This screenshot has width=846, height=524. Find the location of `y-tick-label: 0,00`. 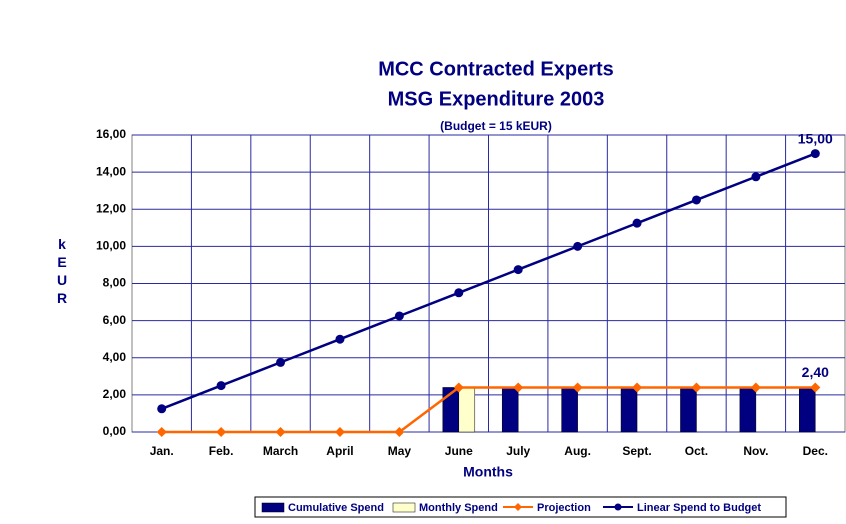

y-tick-label: 0,00 is located at coordinates (115, 431).